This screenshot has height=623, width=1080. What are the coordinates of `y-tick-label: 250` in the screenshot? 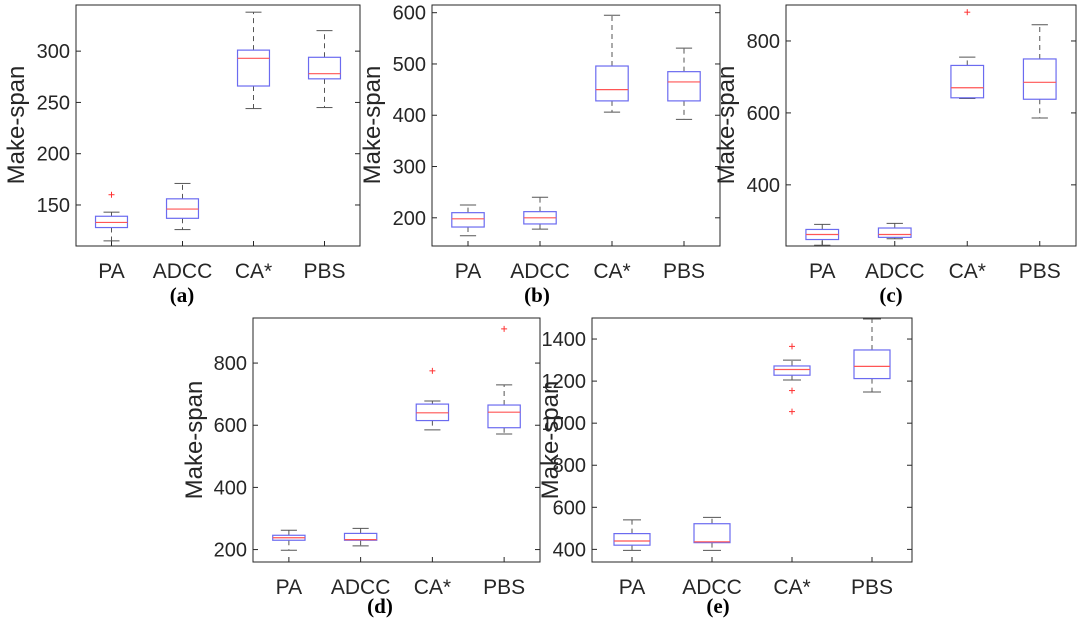 It's located at (53, 103).